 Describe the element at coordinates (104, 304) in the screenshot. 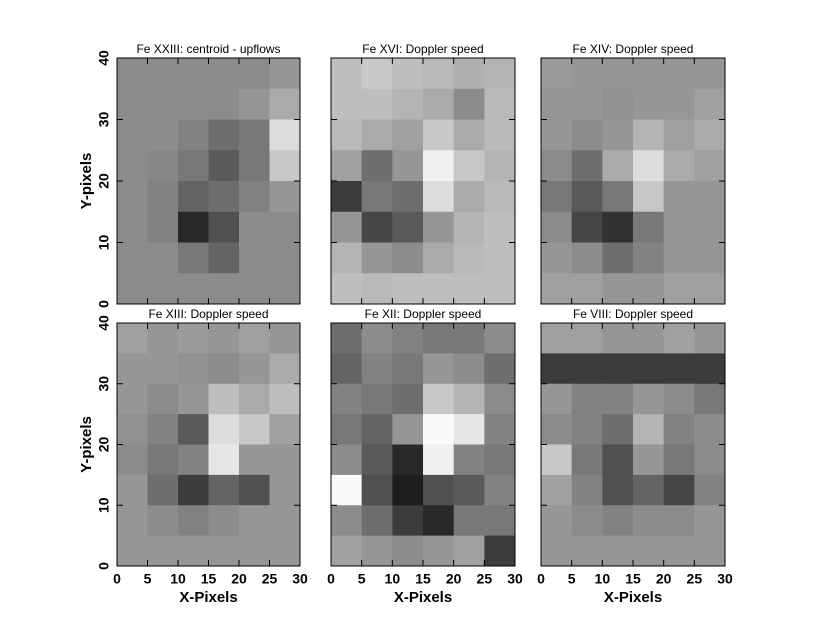

I see `y-tick-label: 0` at that location.